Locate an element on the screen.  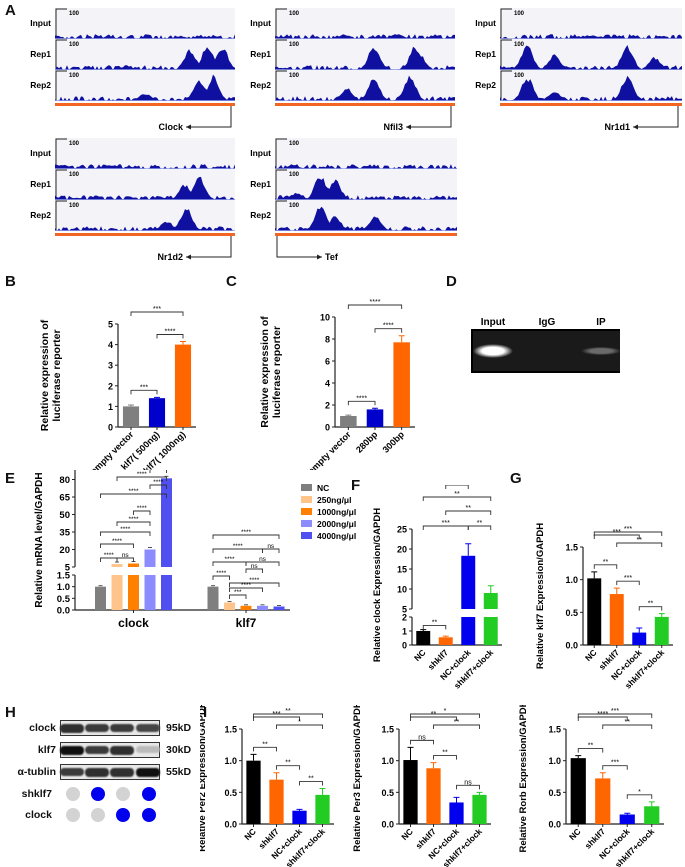
y-tick-label: 0.5 is located at coordinates (230, 793).